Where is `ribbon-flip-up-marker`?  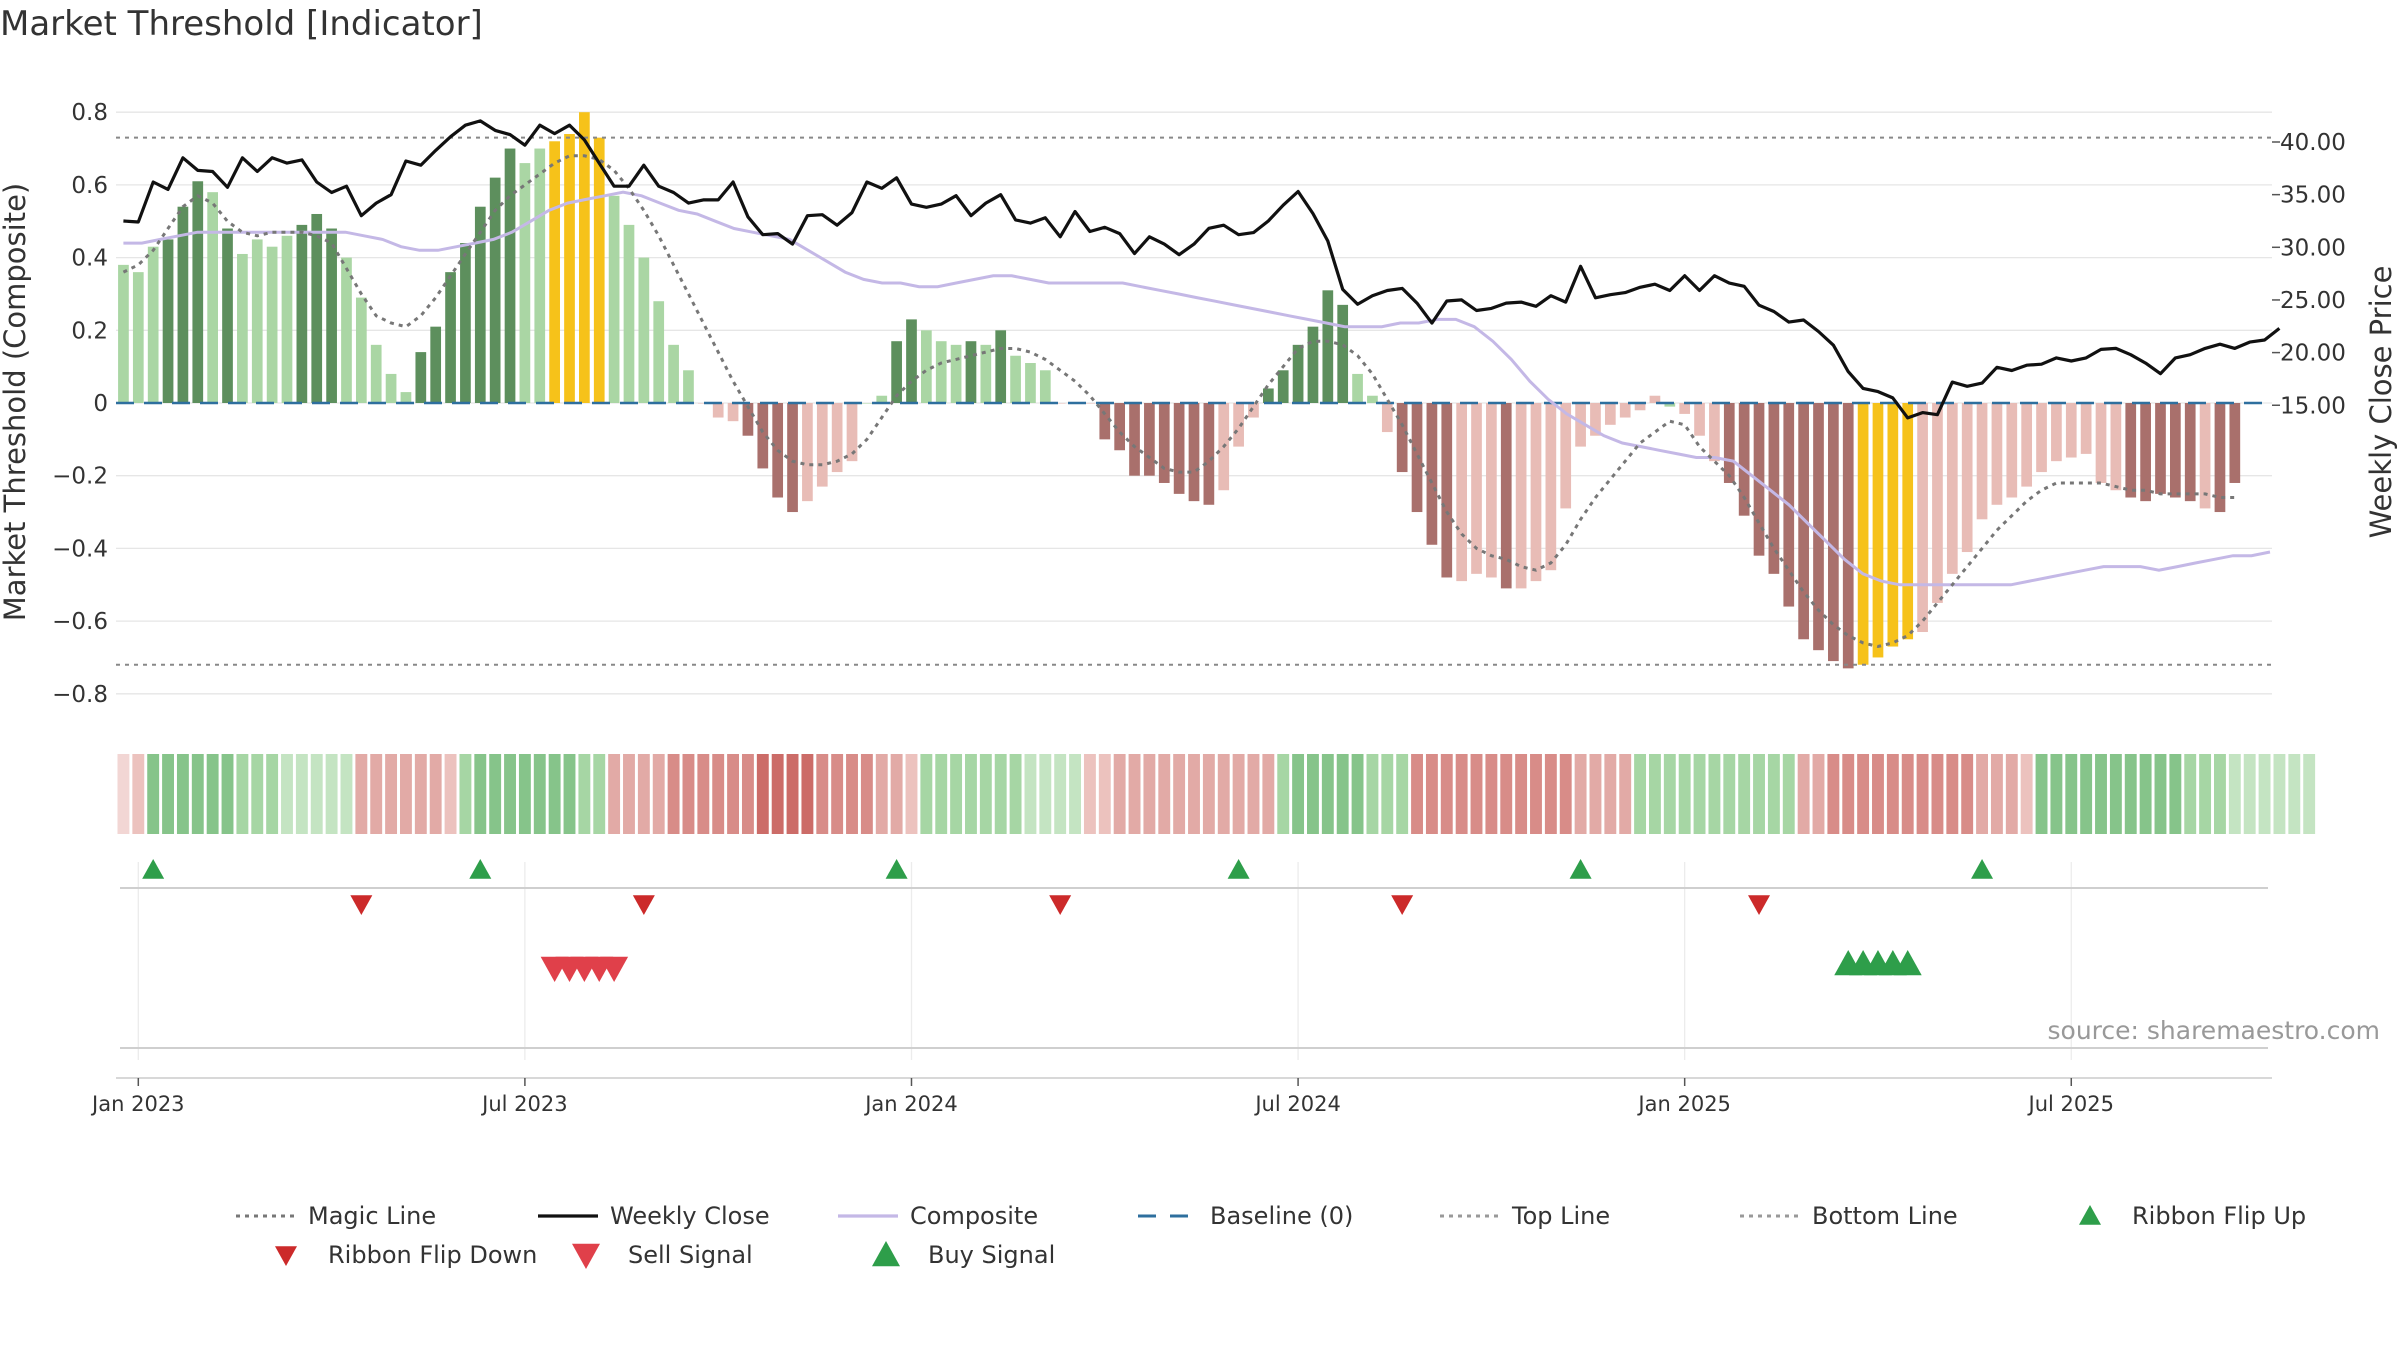 ribbon-flip-up-marker is located at coordinates (480, 869).